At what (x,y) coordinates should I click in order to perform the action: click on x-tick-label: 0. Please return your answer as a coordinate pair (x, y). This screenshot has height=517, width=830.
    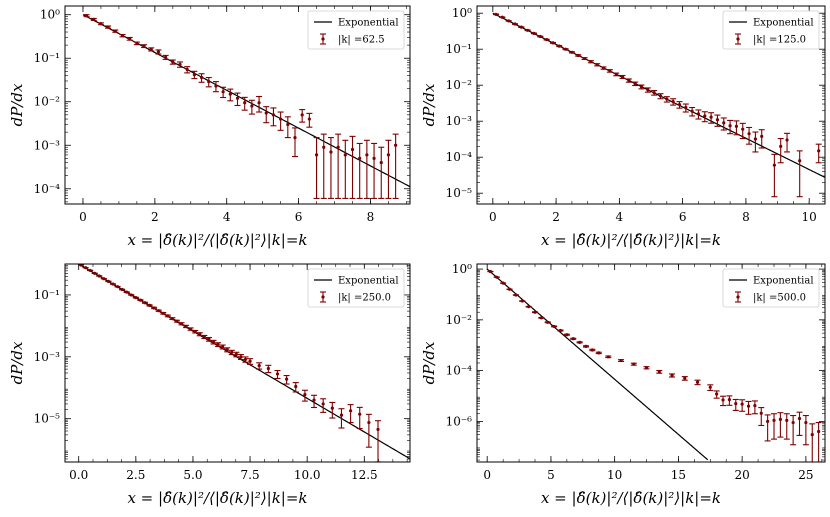
    Looking at the image, I should click on (493, 217).